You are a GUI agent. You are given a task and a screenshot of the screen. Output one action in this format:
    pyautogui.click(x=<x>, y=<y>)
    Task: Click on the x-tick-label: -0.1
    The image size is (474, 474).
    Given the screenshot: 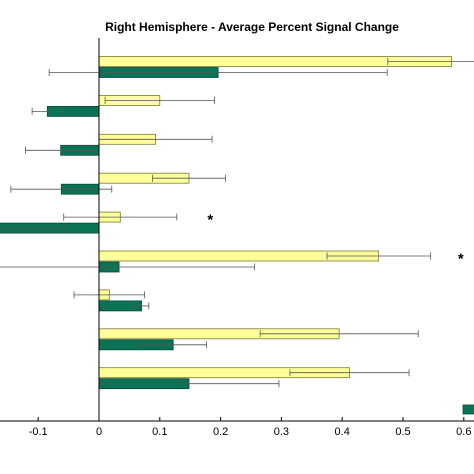 What is the action you would take?
    pyautogui.click(x=38, y=432)
    